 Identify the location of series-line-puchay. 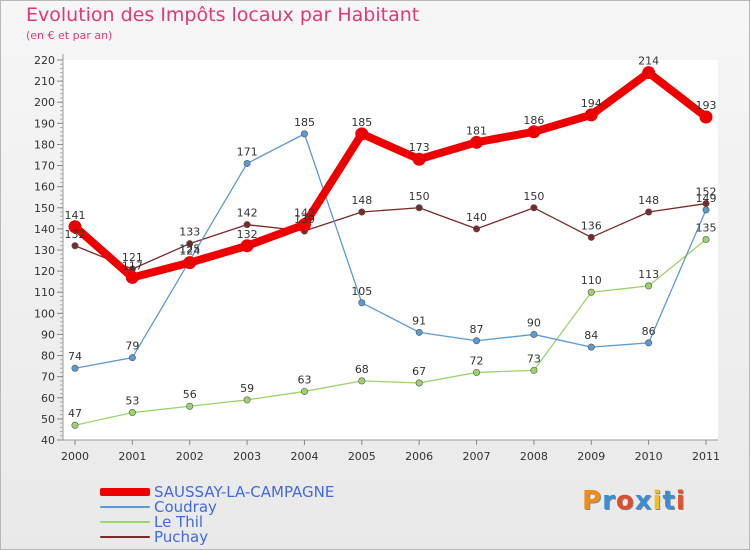
(390, 236).